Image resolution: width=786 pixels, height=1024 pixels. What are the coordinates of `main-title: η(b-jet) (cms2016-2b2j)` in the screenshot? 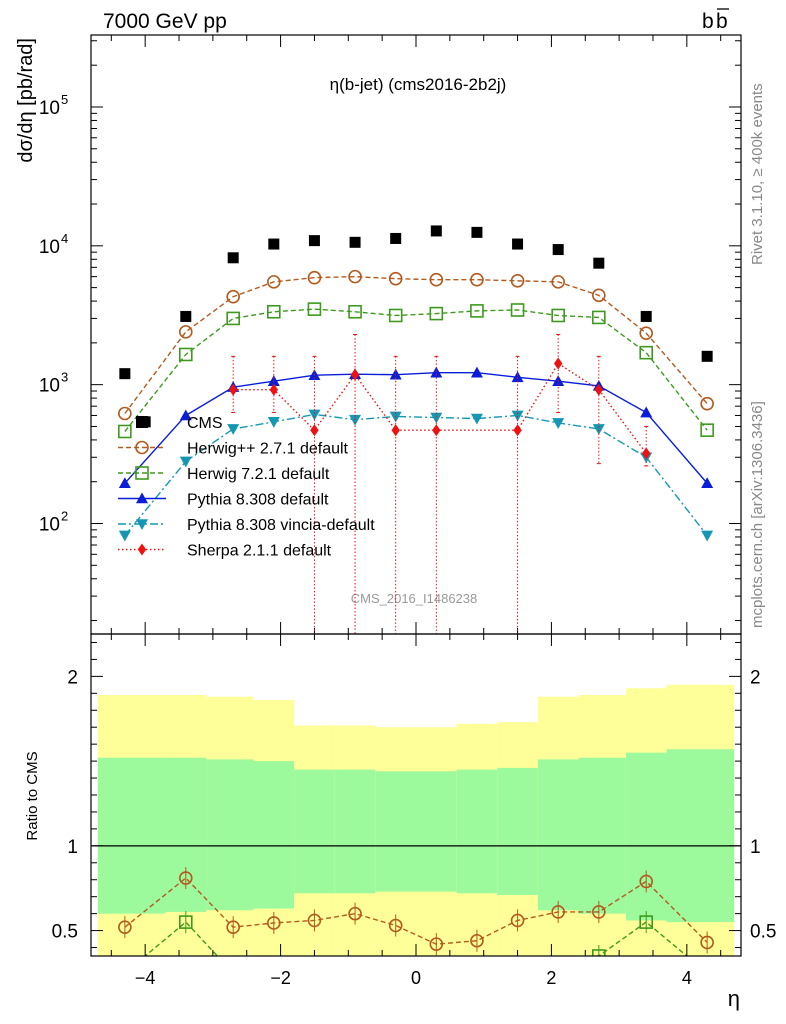 It's located at (418, 84).